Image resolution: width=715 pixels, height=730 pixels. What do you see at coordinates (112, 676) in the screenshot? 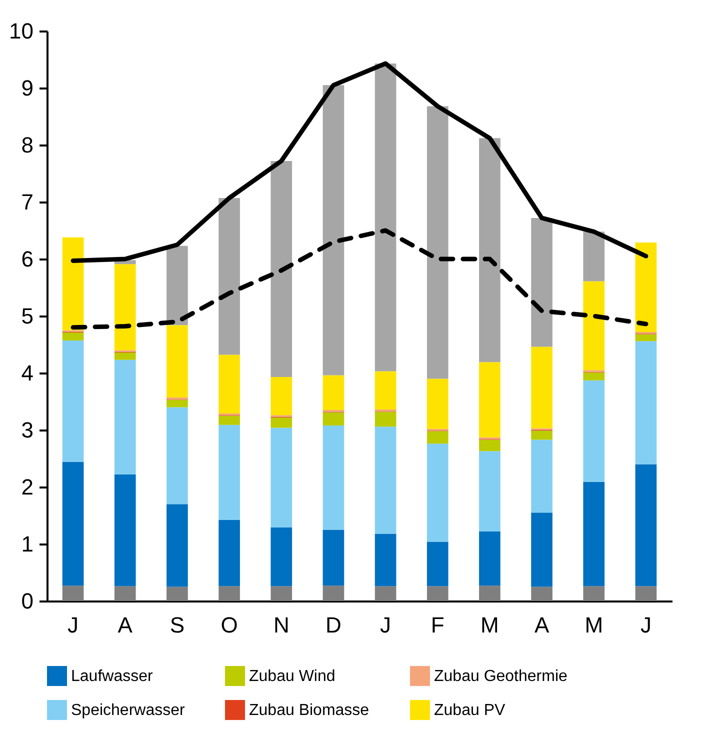
I see `legend-label: Laufwasser` at bounding box center [112, 676].